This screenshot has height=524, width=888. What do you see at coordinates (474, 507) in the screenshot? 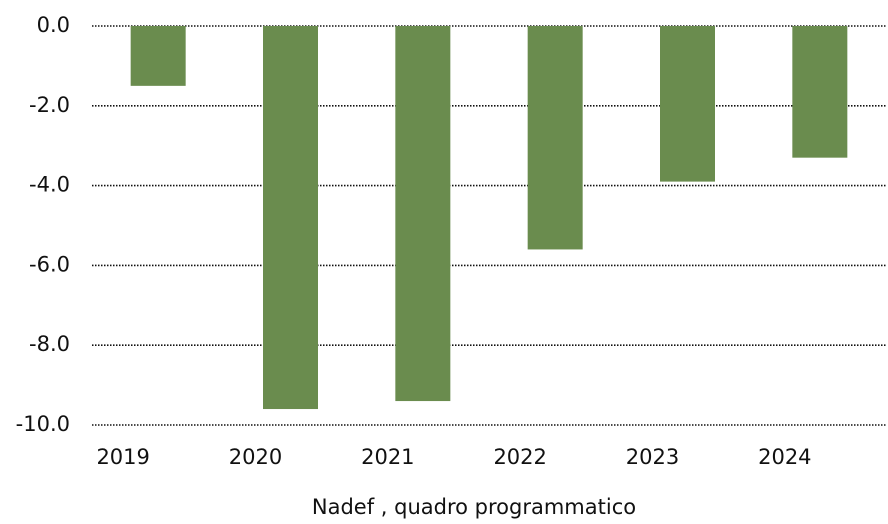
I see `x-axis-label: Nadef , quadro programmatico` at bounding box center [474, 507].